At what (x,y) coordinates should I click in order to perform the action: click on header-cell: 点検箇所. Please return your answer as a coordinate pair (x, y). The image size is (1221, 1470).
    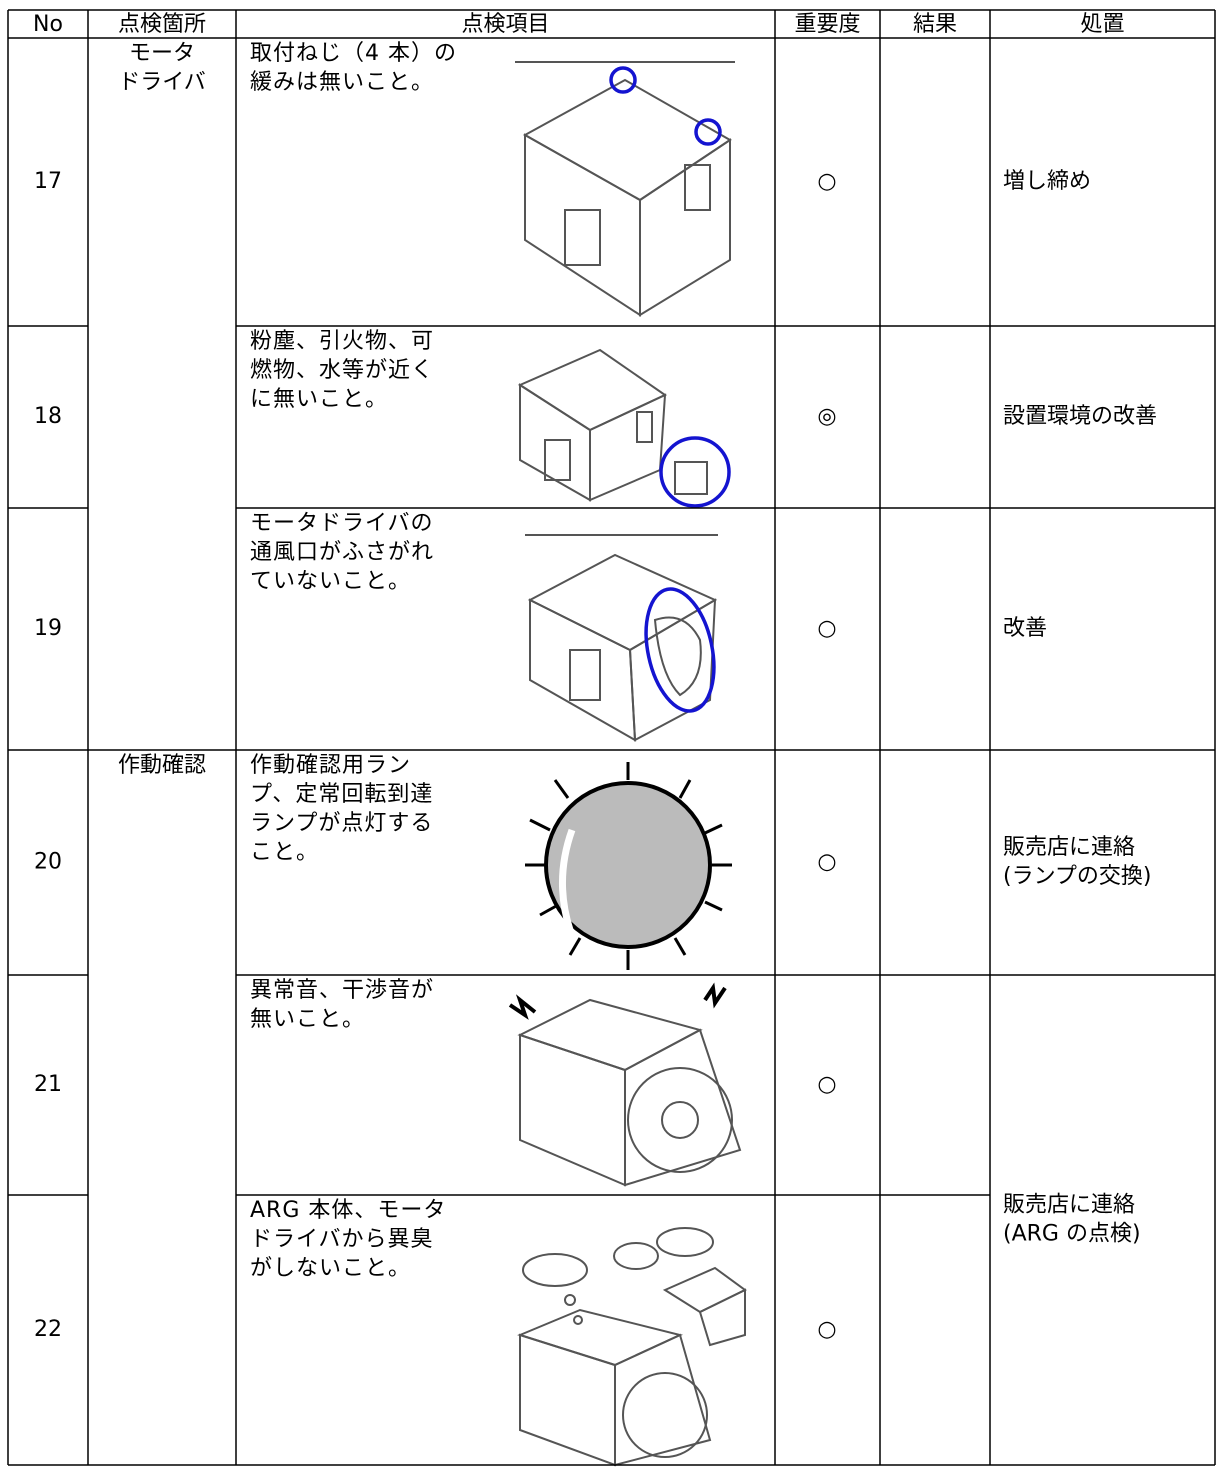
    Looking at the image, I should click on (162, 24).